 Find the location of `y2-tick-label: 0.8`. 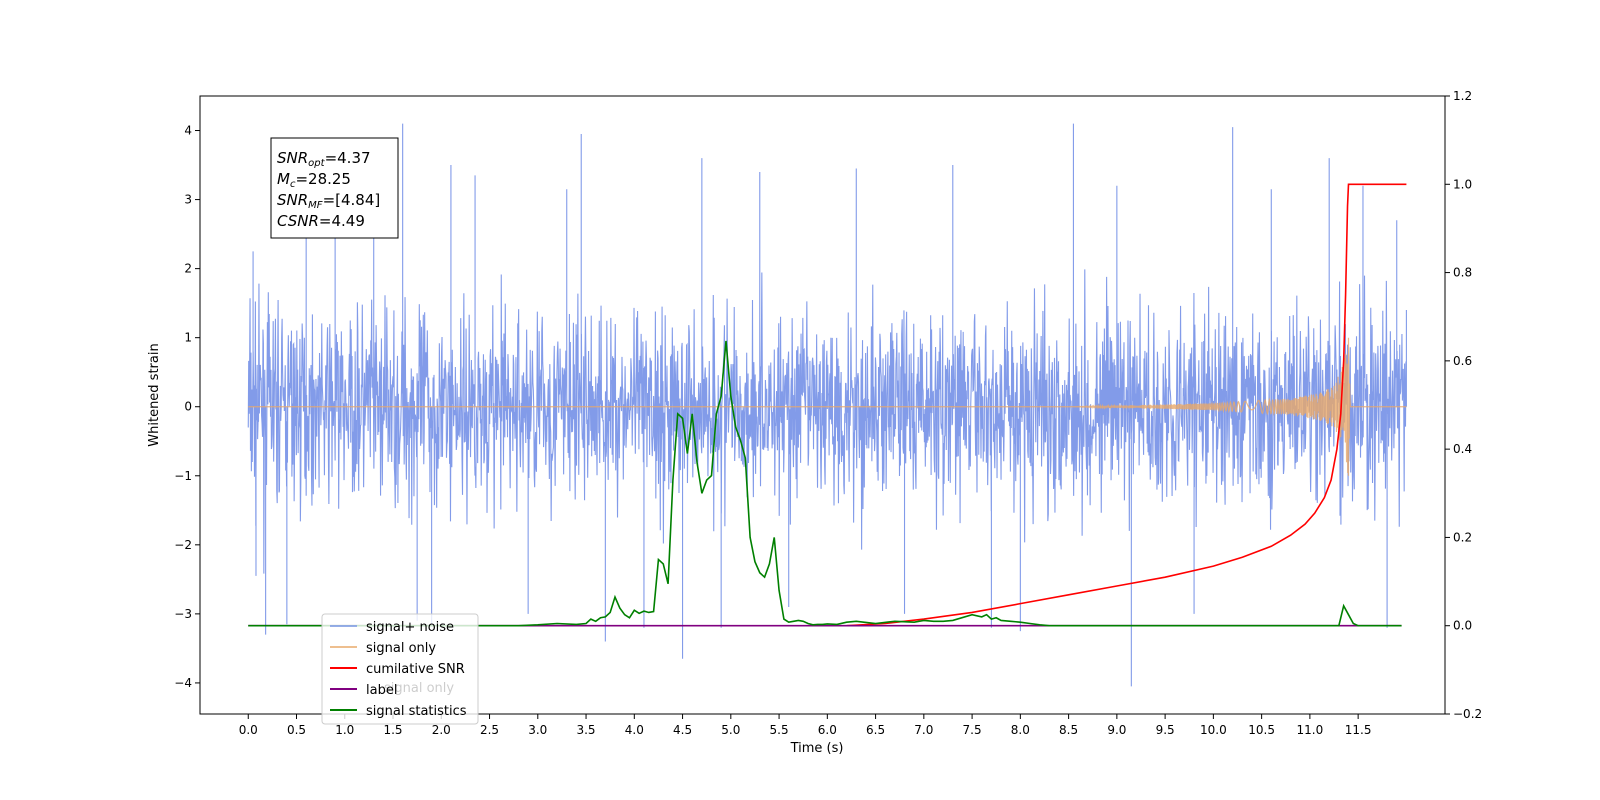

y2-tick-label: 0.8 is located at coordinates (1462, 273).